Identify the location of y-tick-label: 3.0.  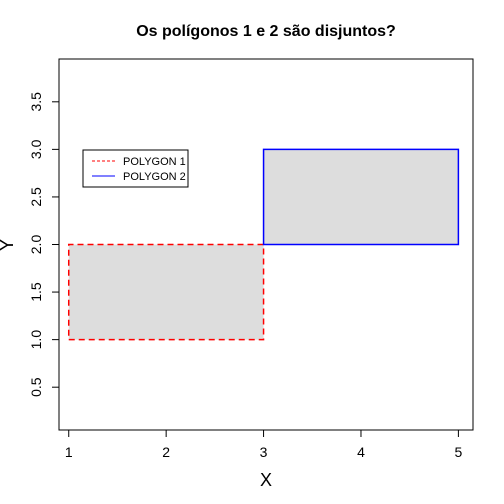
(36, 149).